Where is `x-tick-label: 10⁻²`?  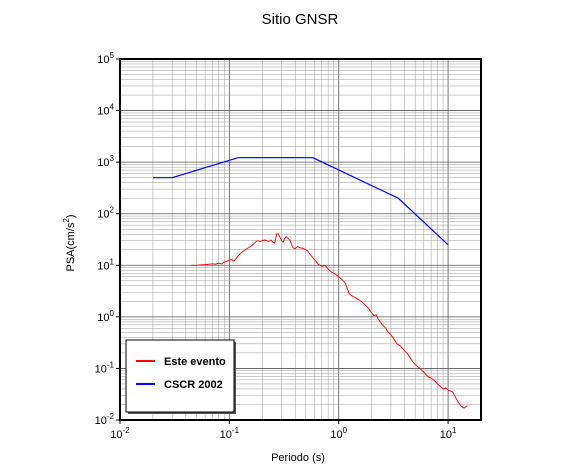
x-tick-label: 10⁻² is located at coordinates (120, 433).